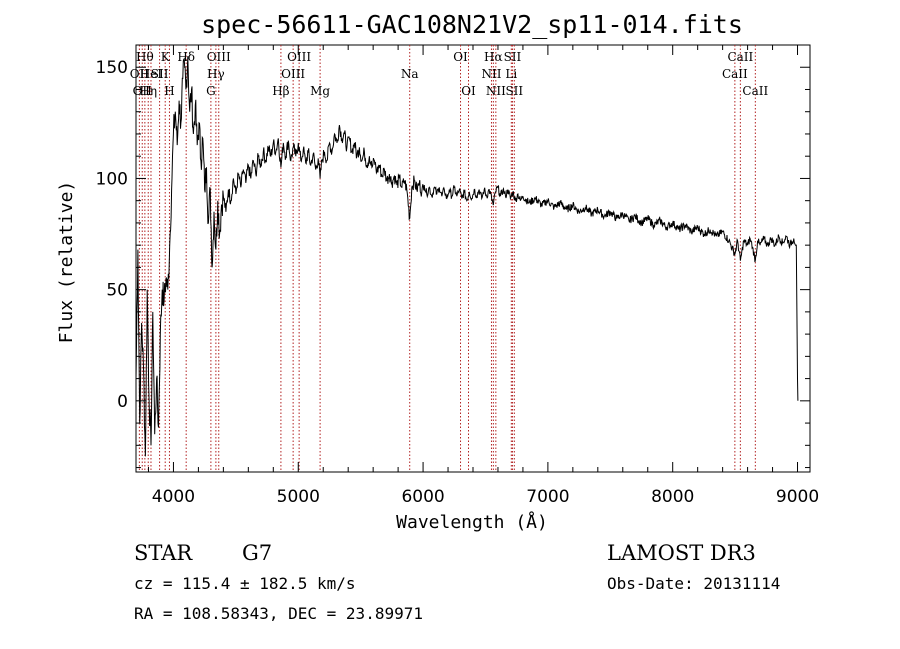 Image resolution: width=900 pixels, height=649 pixels. Describe the element at coordinates (160, 74) in the screenshot. I see `line-label-5: SII` at that location.